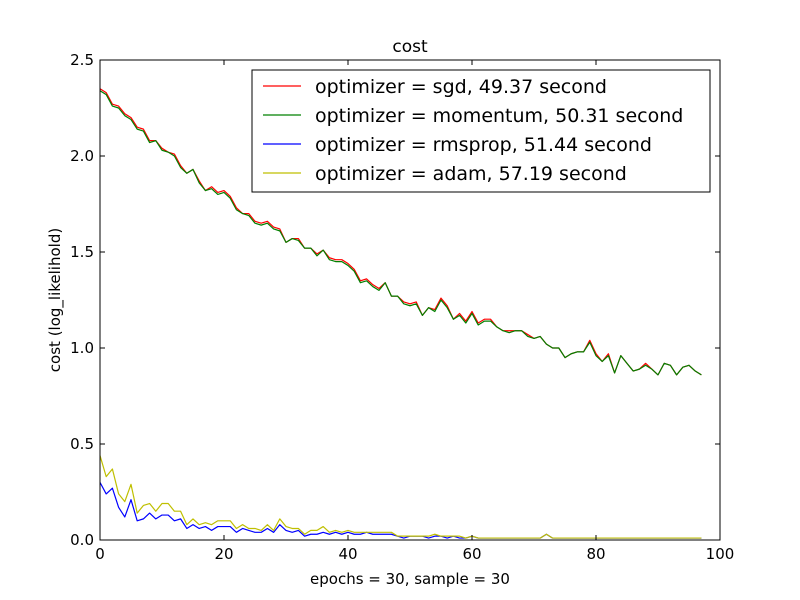 Image resolution: width=800 pixels, height=600 pixels. I want to click on y-tick-label-3: 1.5, so click(82, 252).